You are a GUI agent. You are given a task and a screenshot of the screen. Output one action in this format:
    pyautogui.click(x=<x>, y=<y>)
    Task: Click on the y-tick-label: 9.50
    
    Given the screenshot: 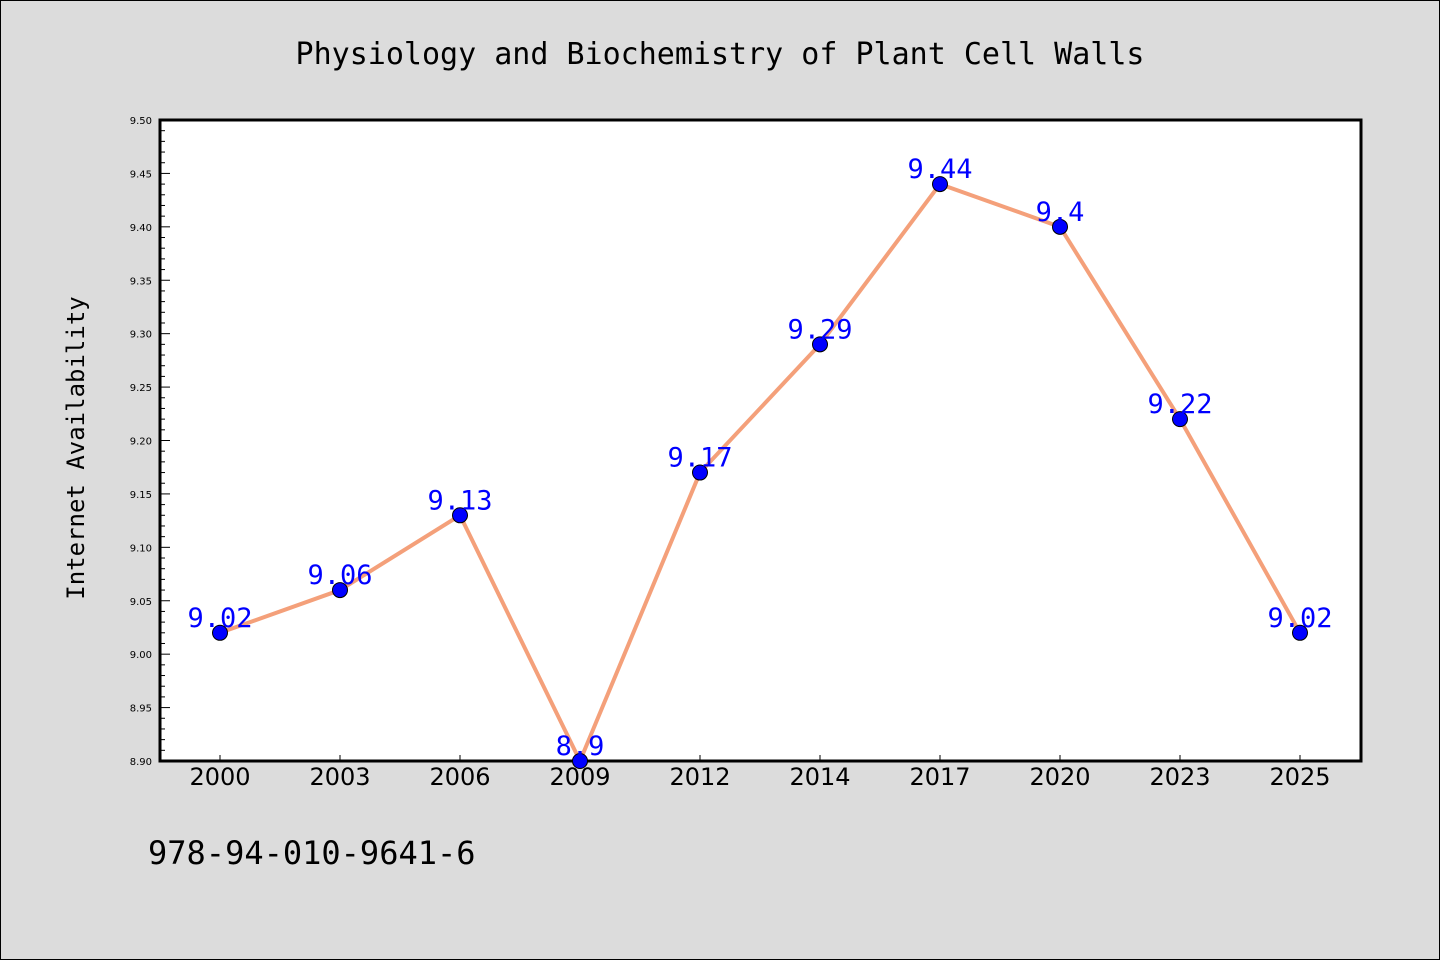 What is the action you would take?
    pyautogui.click(x=141, y=121)
    